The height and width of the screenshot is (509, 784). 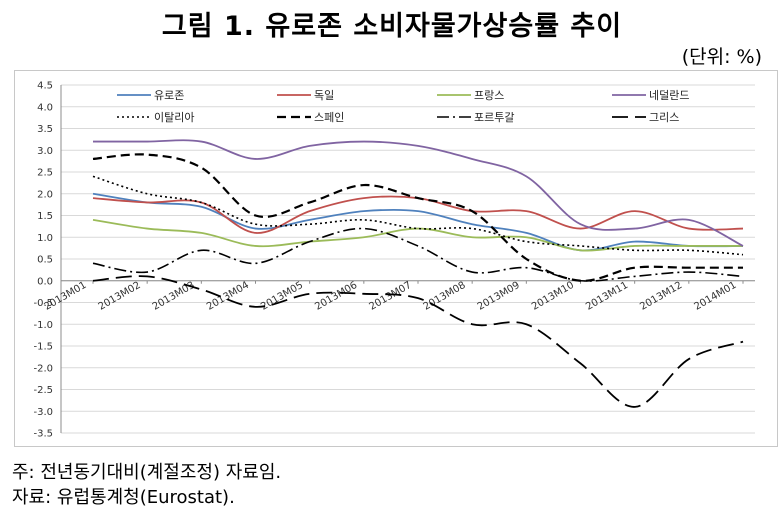 What do you see at coordinates (661, 296) in the screenshot?
I see `x-tick-label: 2013M12` at bounding box center [661, 296].